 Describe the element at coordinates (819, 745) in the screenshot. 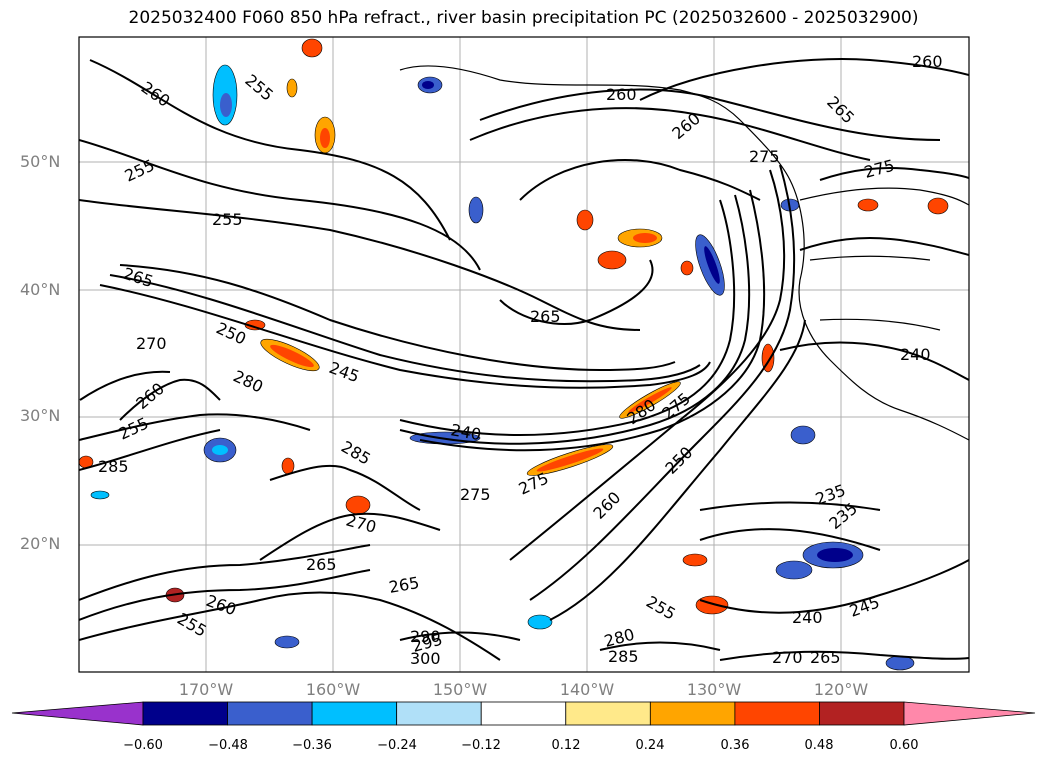

I see `colorbar-tick-label: 0.48` at that location.